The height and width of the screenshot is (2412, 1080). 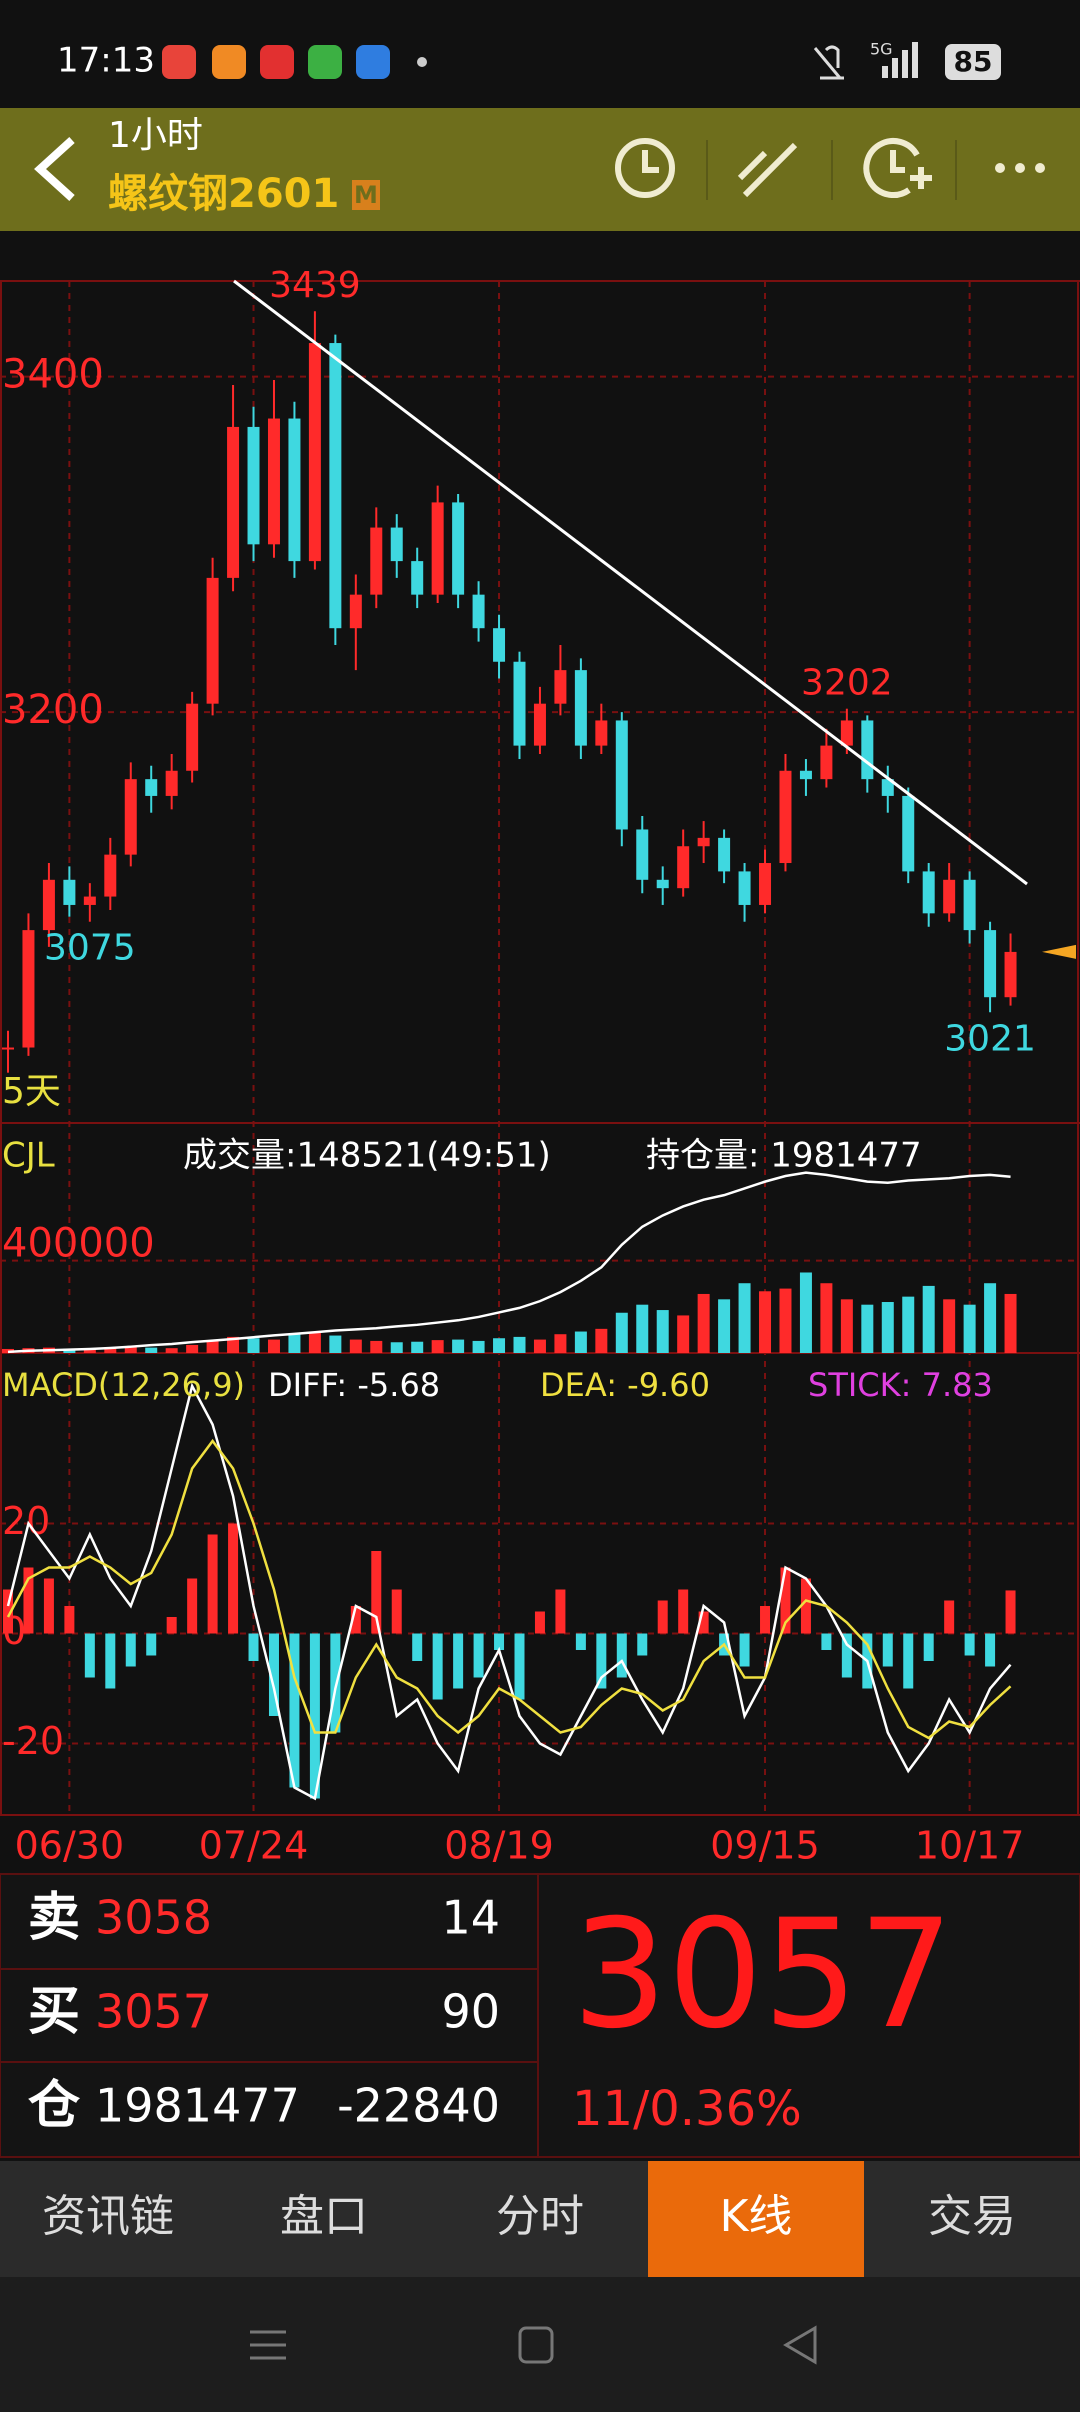 I want to click on badge: M, so click(x=366, y=195).